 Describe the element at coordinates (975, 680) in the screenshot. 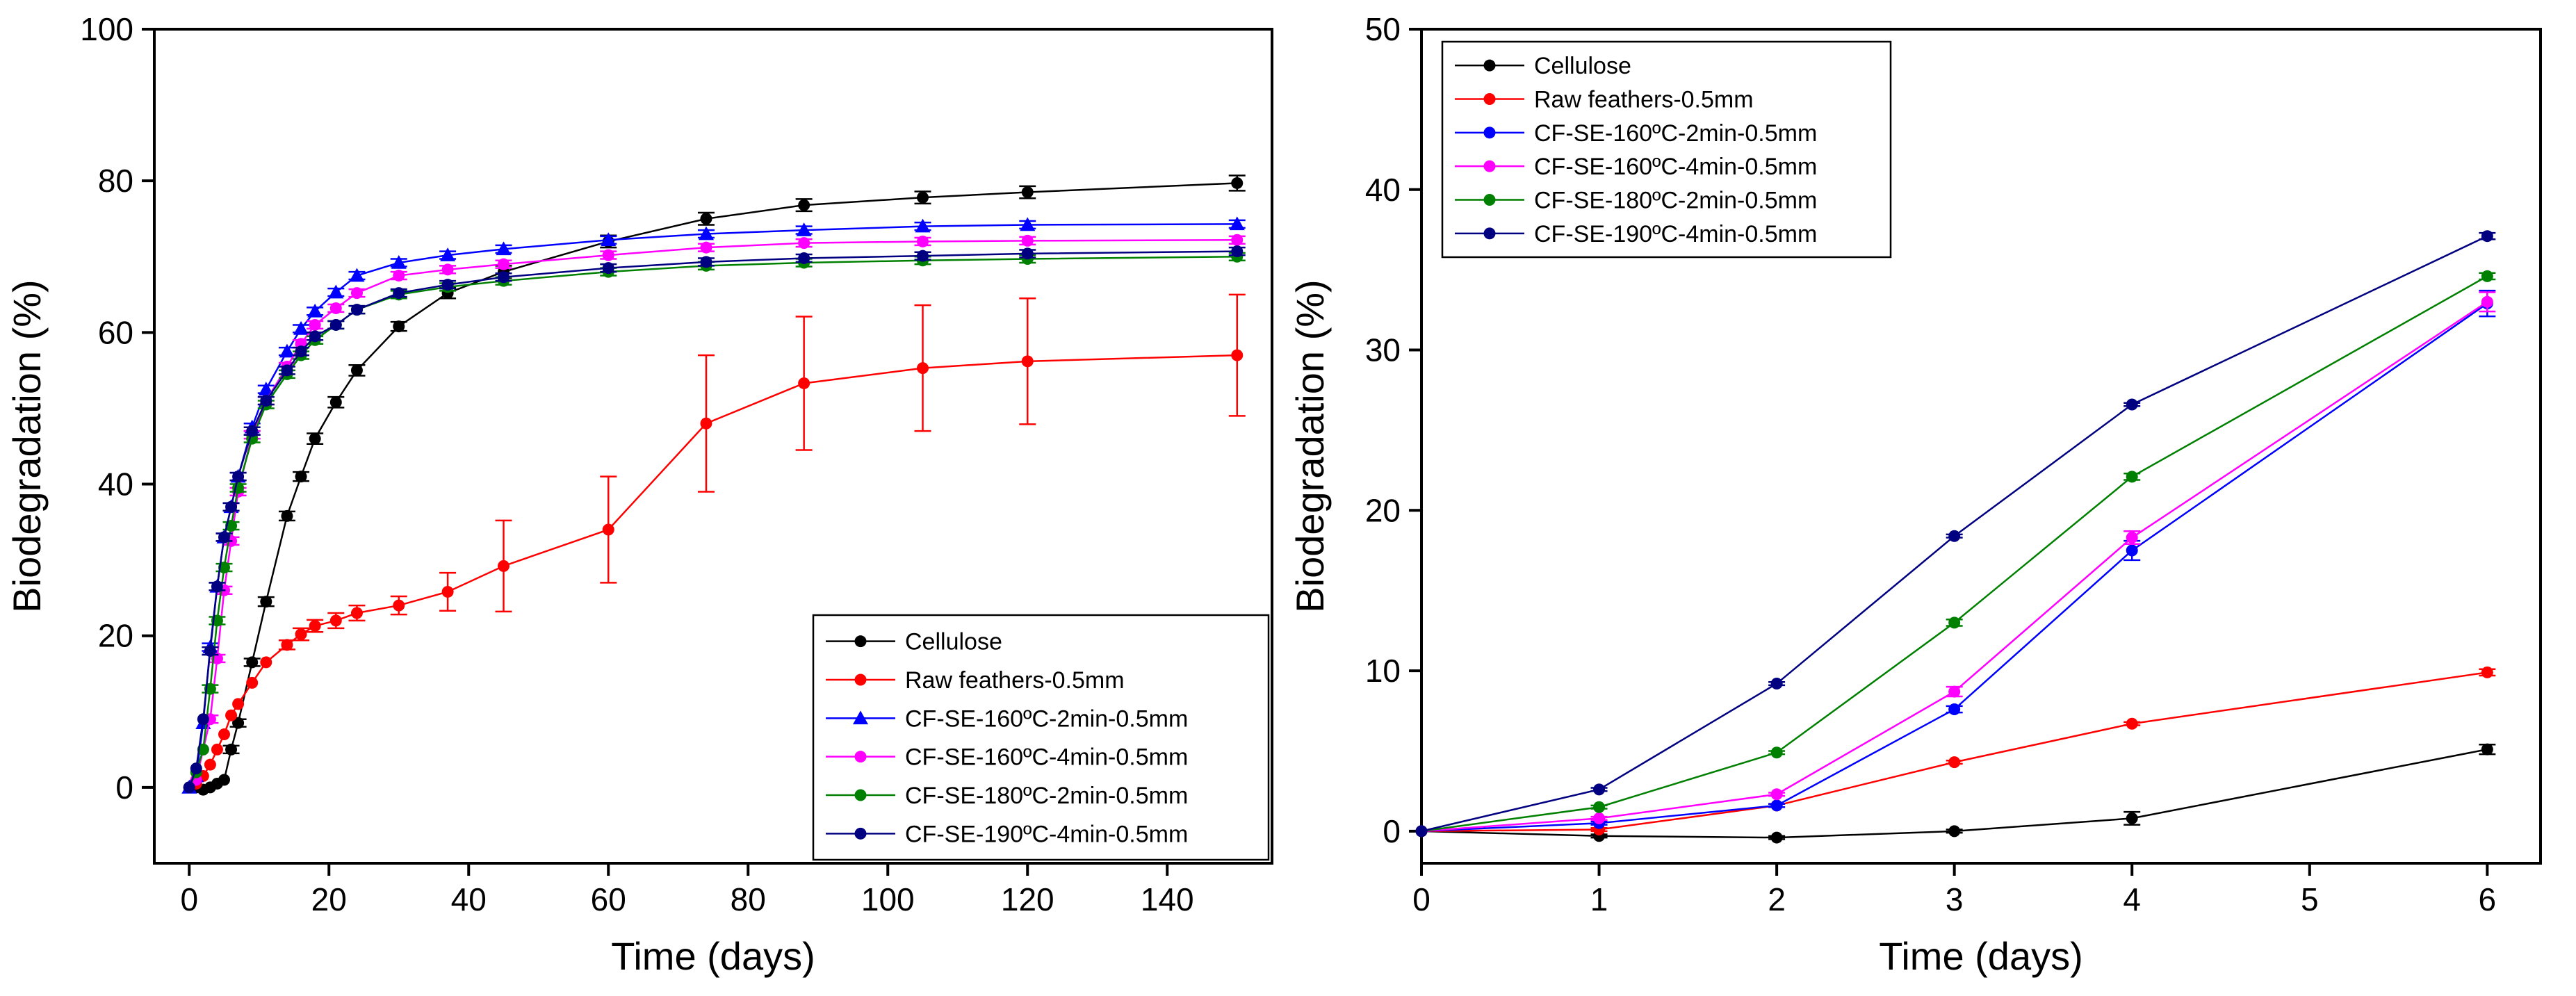

I see `chart-0-legend-item: Raw feathers-0.5mm` at that location.